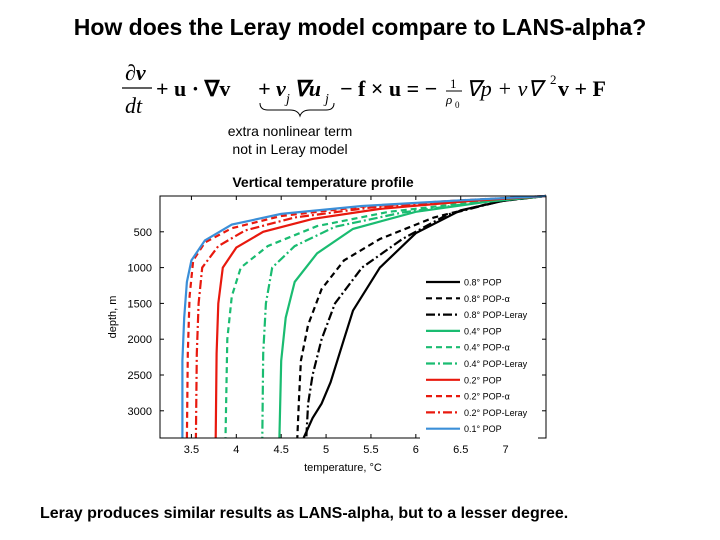  I want to click on eq-rest2: v + F, so click(582, 88).